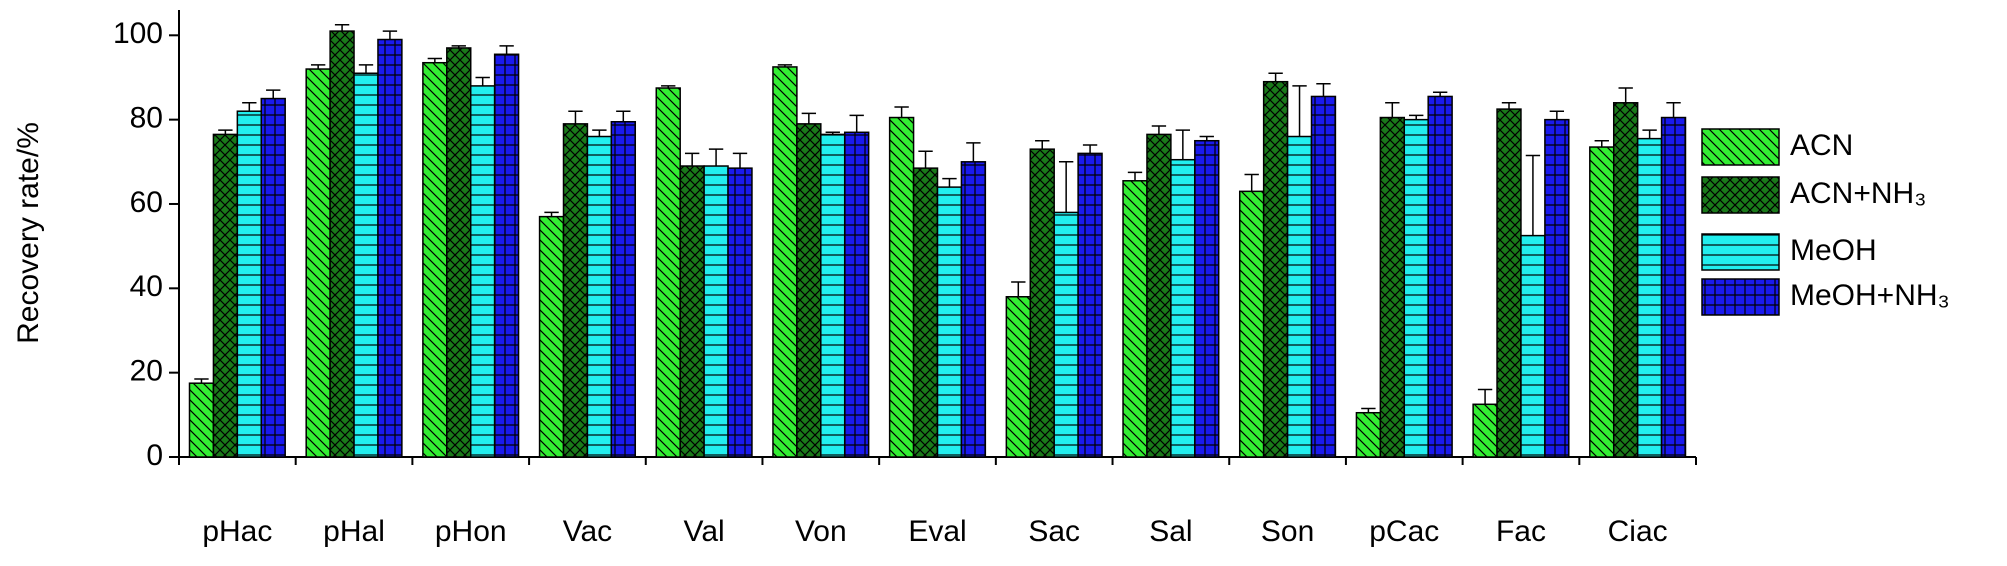 This screenshot has height=566, width=2007. I want to click on y-axis-label: Recovery rate/%, so click(28, 233).